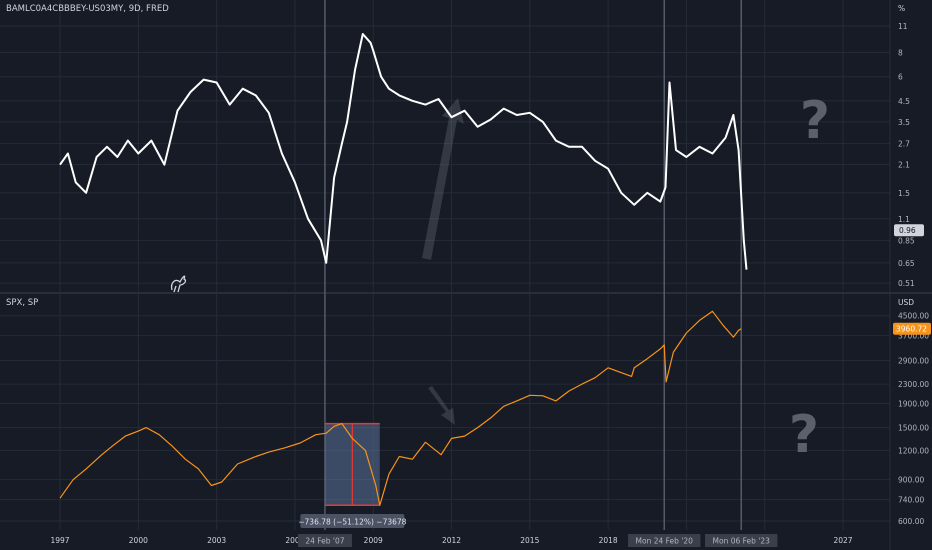 This screenshot has width=932, height=550. I want to click on top-axis-tick-label: 6, so click(900, 77).